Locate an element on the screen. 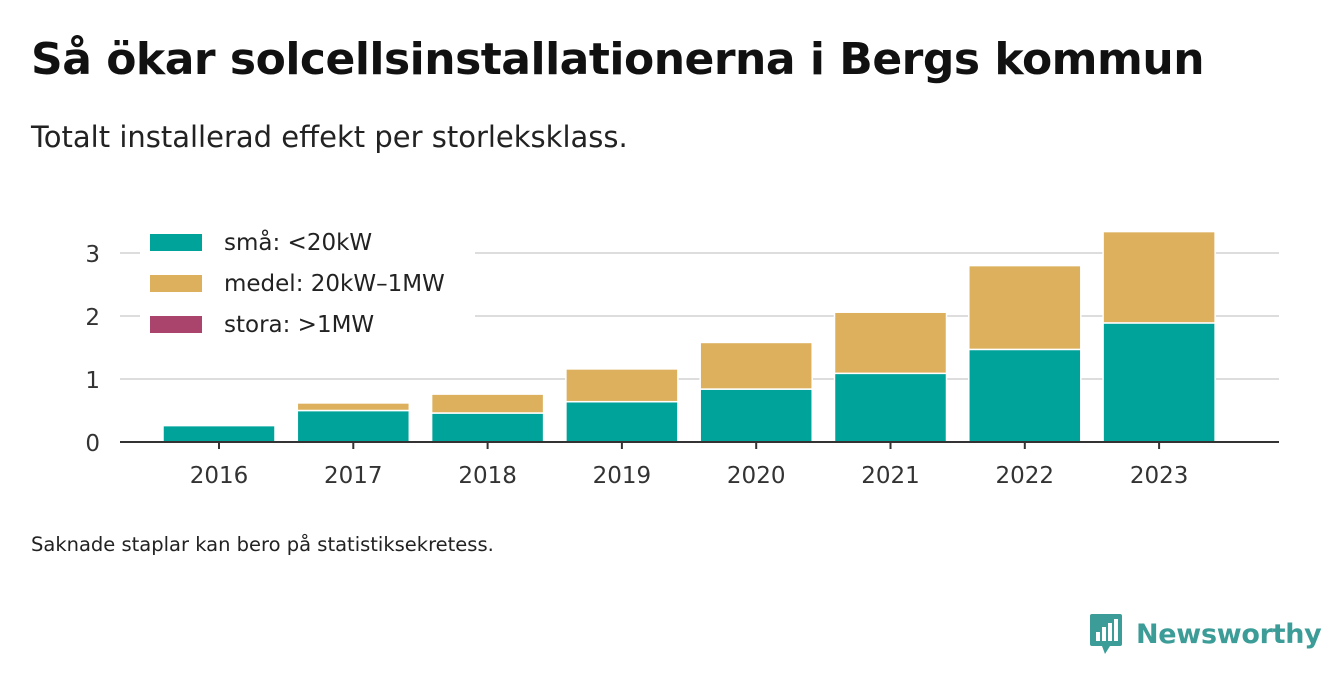  y-axis-ticks: 0 1 2 3 is located at coordinates (92, 349).